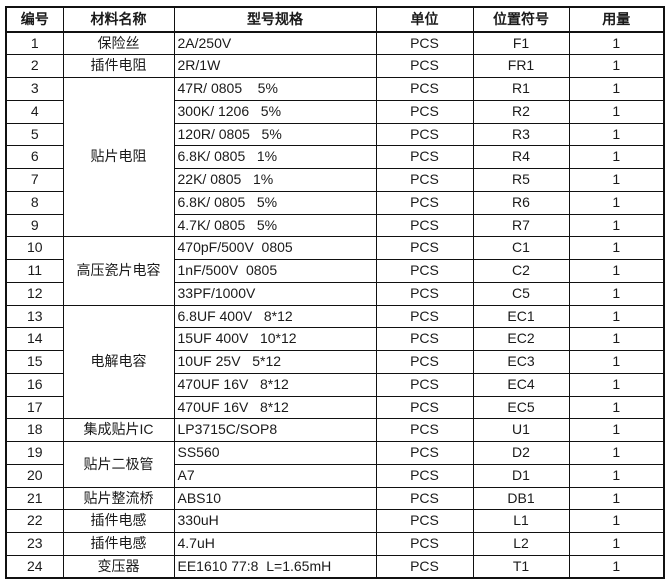 This screenshot has width=669, height=581. What do you see at coordinates (34, 180) in the screenshot?
I see `cell-index: 7` at bounding box center [34, 180].